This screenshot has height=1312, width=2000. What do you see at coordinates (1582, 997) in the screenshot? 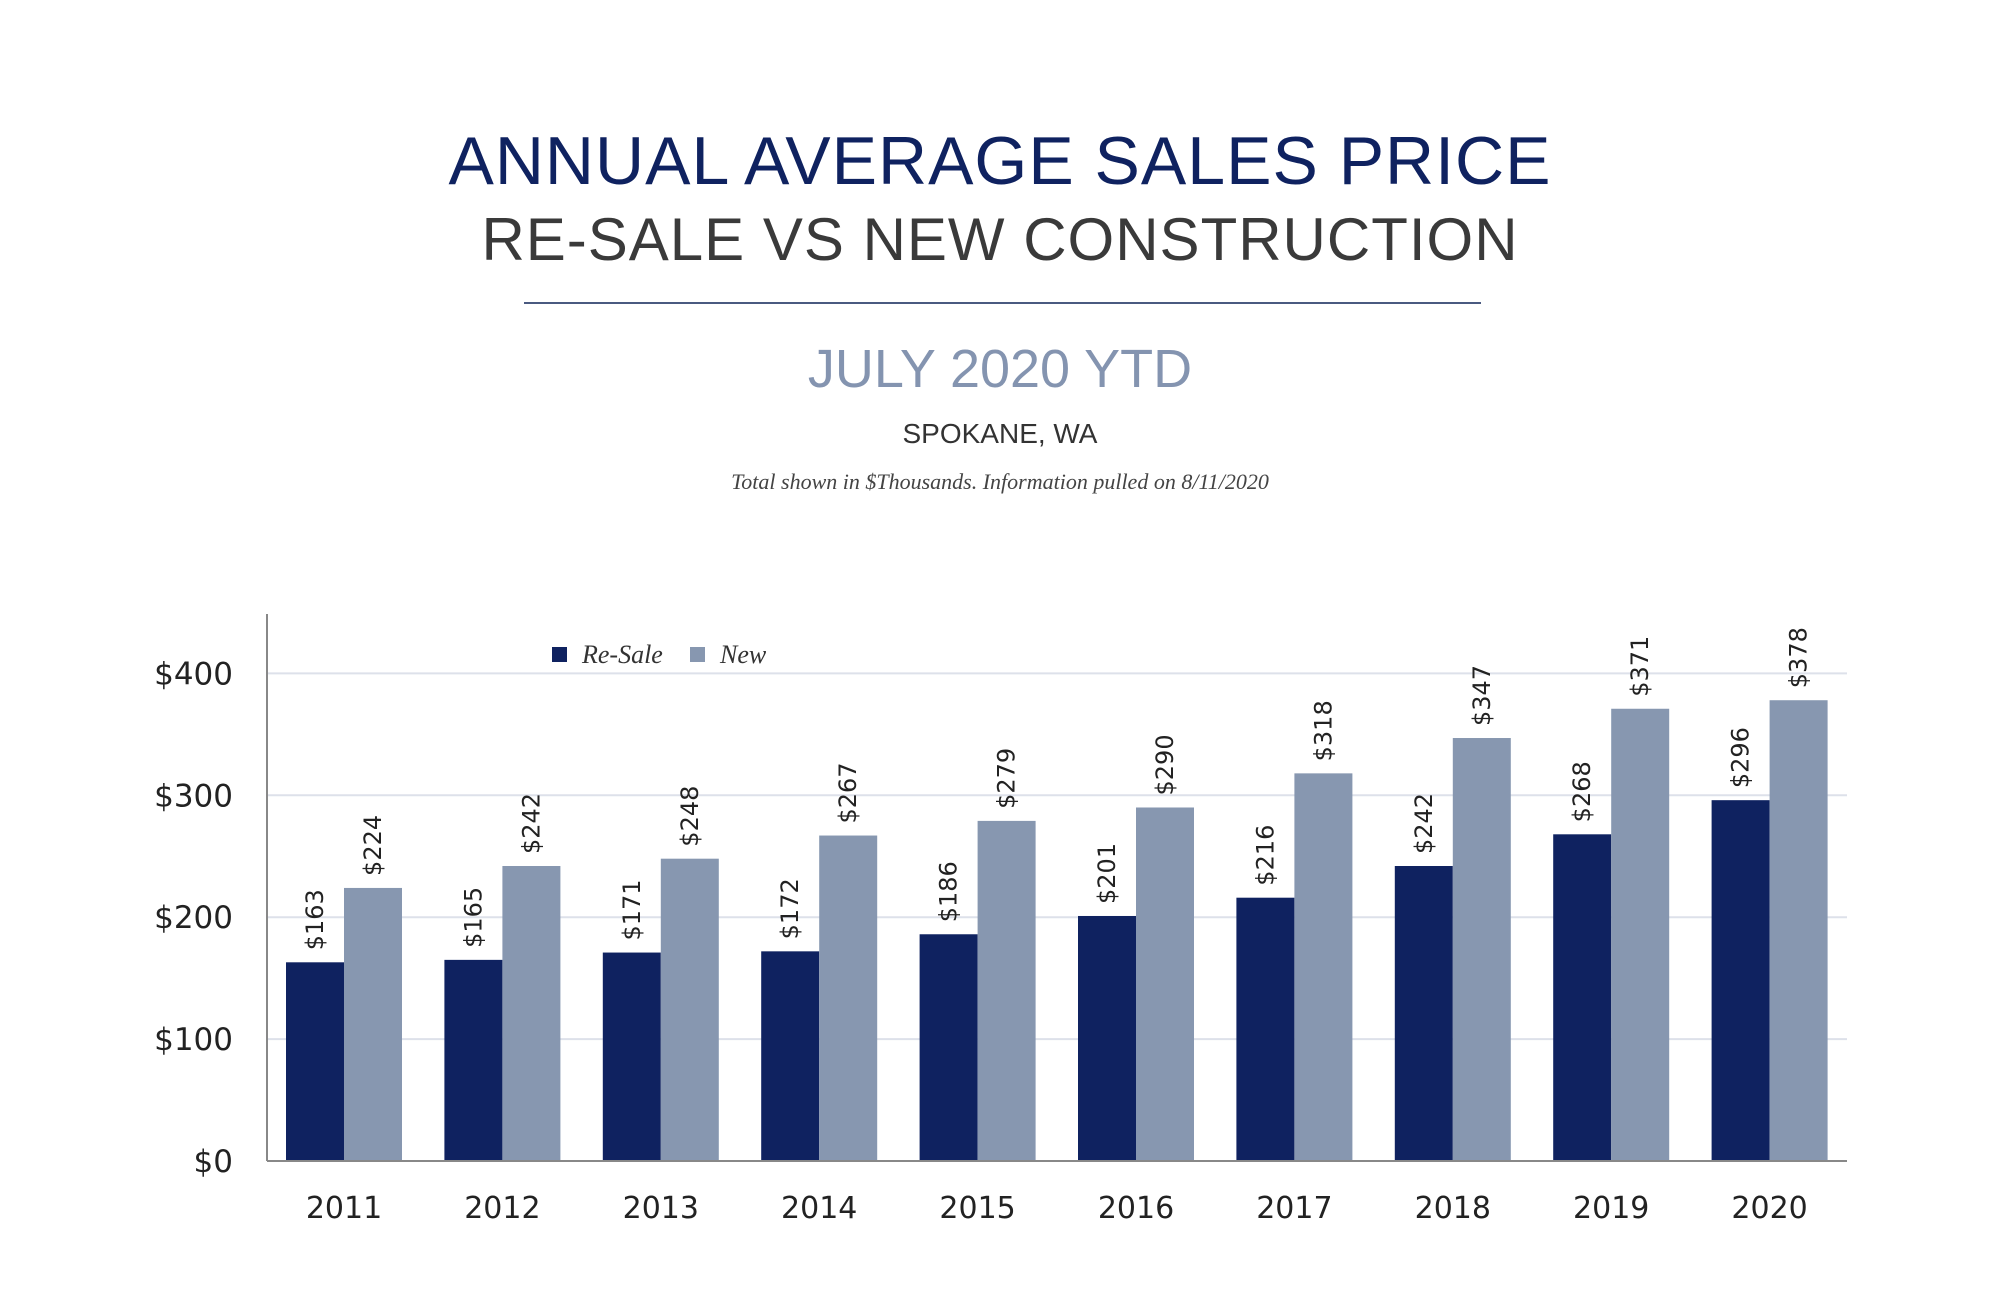
I see `bar-re-sale-2019` at bounding box center [1582, 997].